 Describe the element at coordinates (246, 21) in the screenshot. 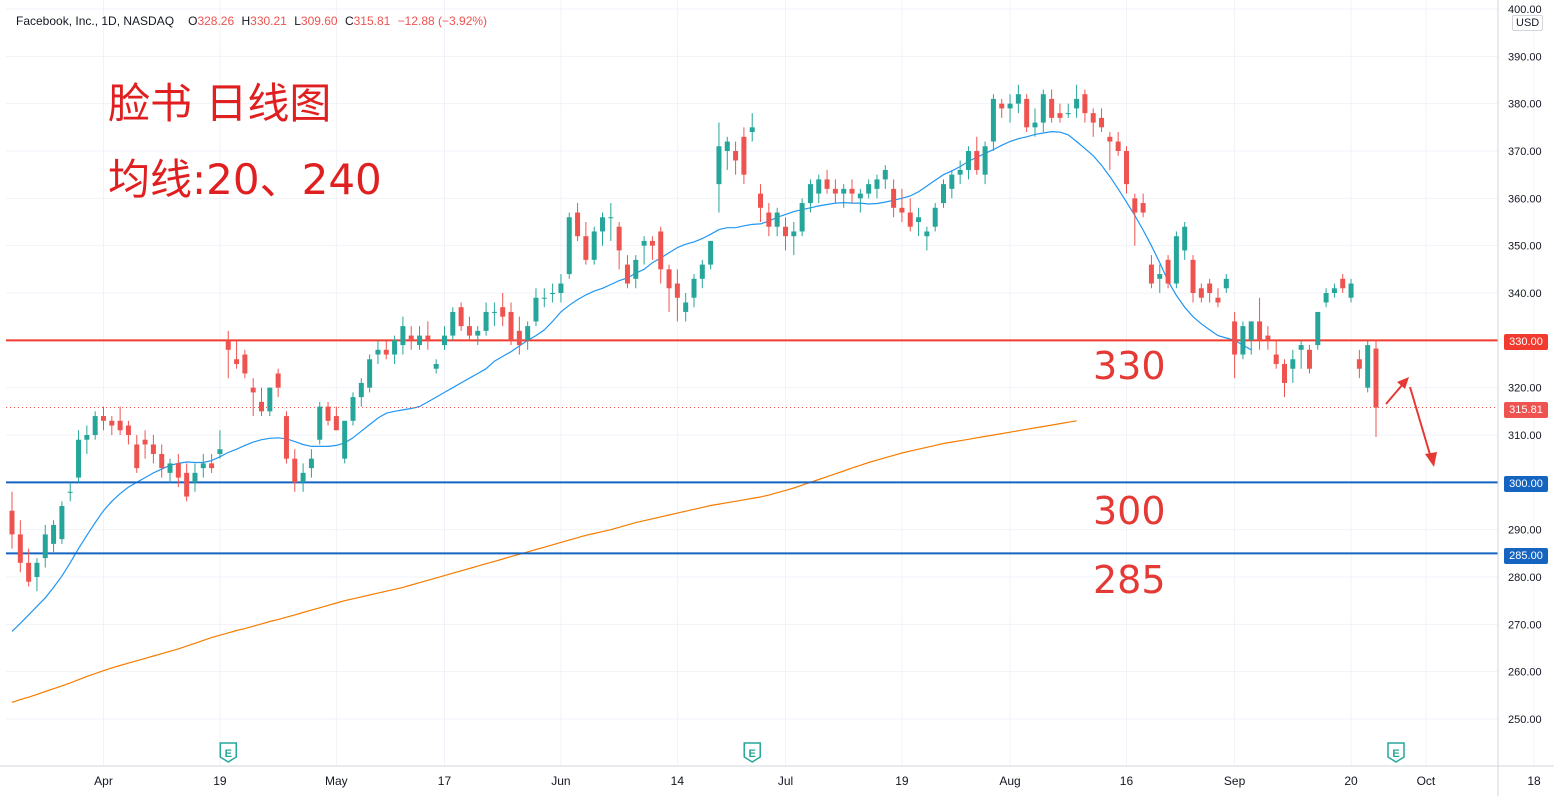

I see `high-label: H` at that location.